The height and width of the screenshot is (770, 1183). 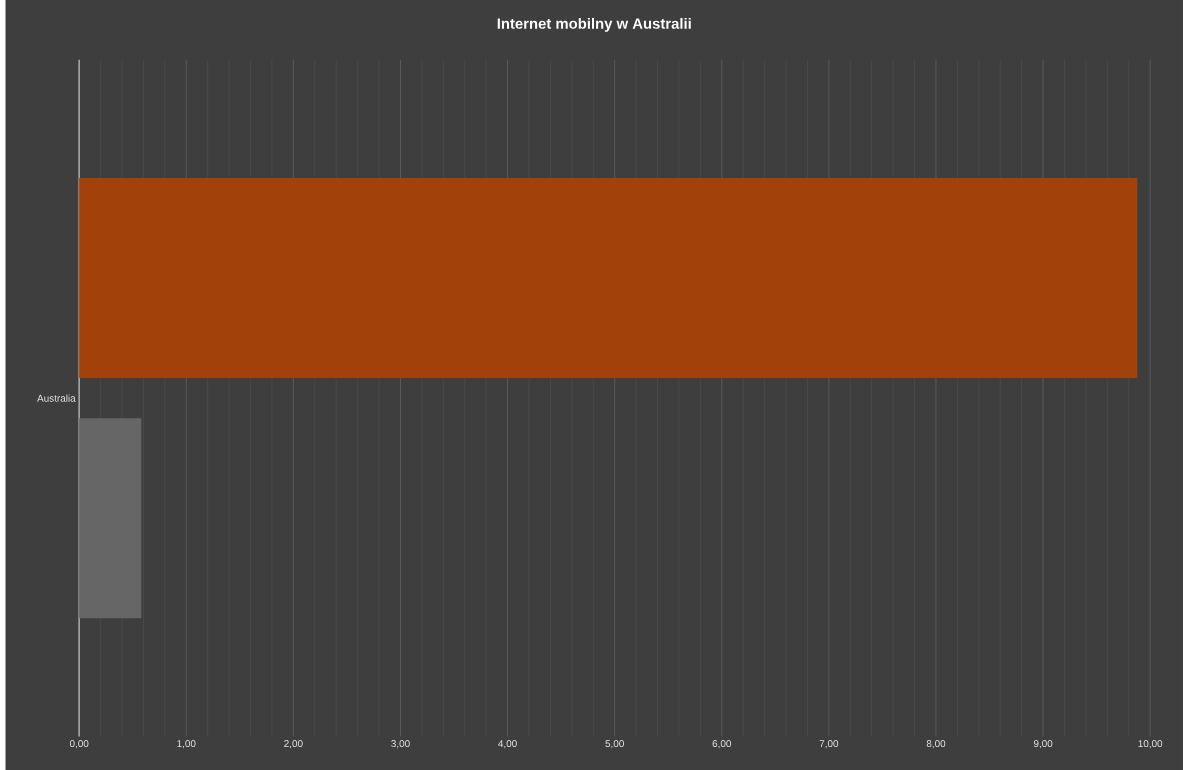 What do you see at coordinates (594, 24) in the screenshot?
I see `chart-title: Internet mobilny w Australii` at bounding box center [594, 24].